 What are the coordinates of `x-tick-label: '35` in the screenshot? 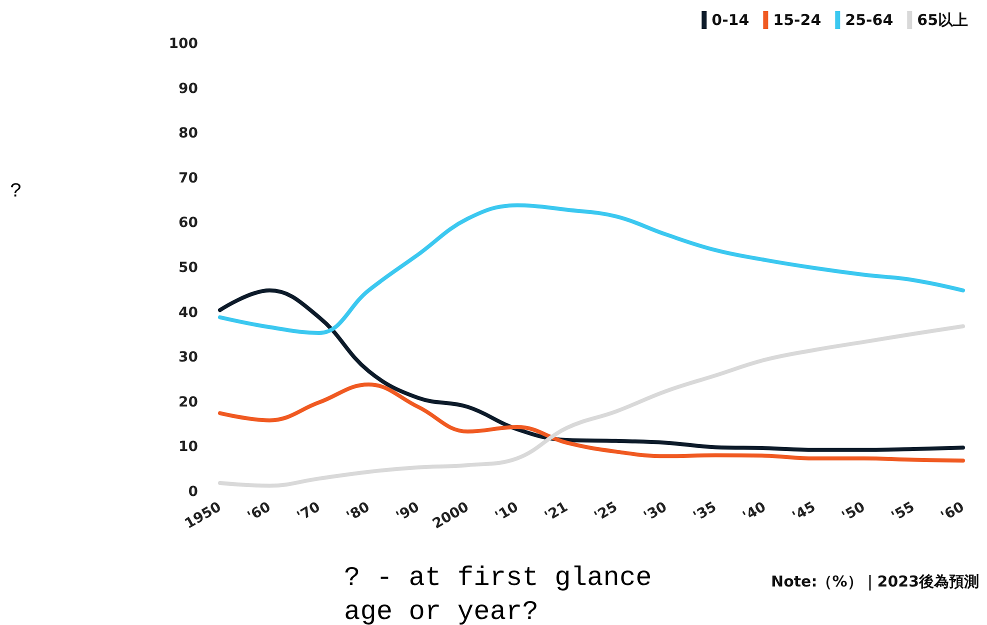 It's located at (705, 512).